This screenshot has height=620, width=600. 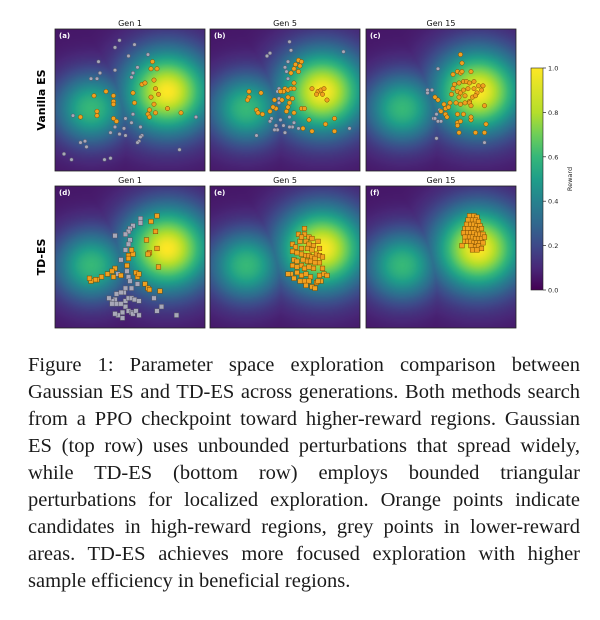 I want to click on panel-label: (d), so click(x=64, y=193).